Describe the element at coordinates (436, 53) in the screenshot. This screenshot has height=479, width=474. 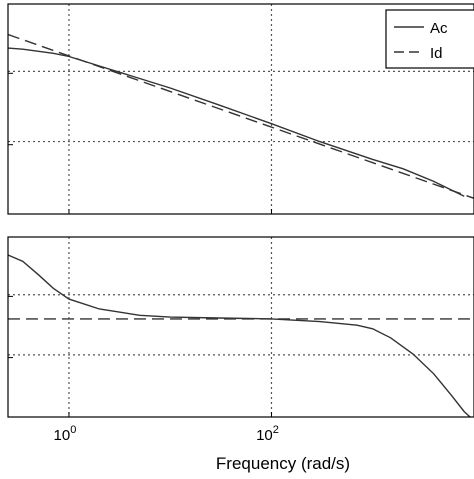
I see `legend-id-label: Id` at that location.